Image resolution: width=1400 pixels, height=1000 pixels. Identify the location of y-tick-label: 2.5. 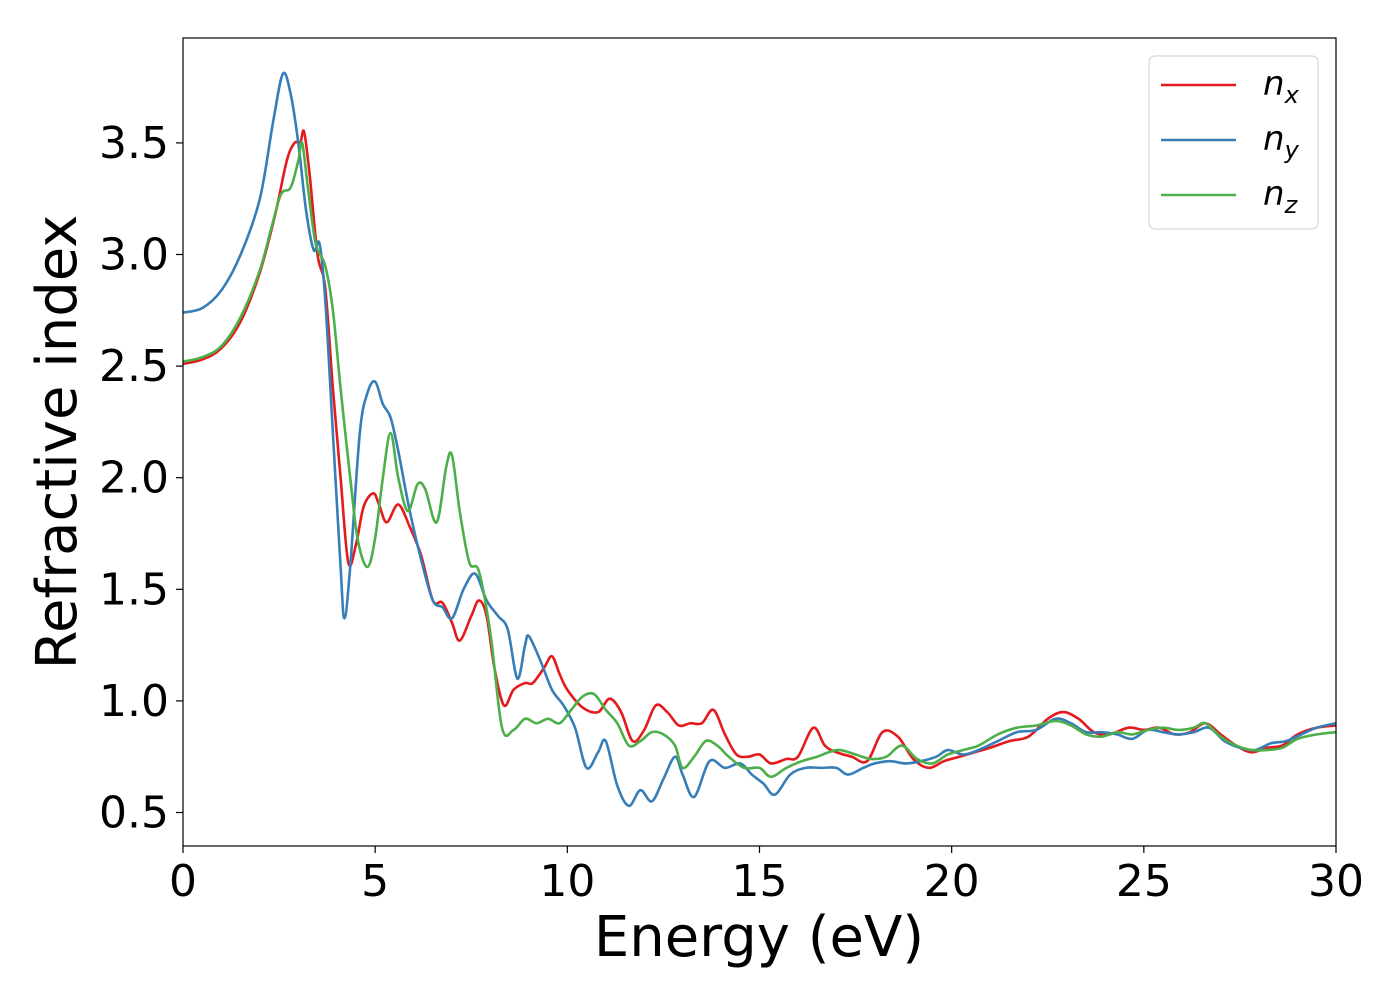
(134, 366).